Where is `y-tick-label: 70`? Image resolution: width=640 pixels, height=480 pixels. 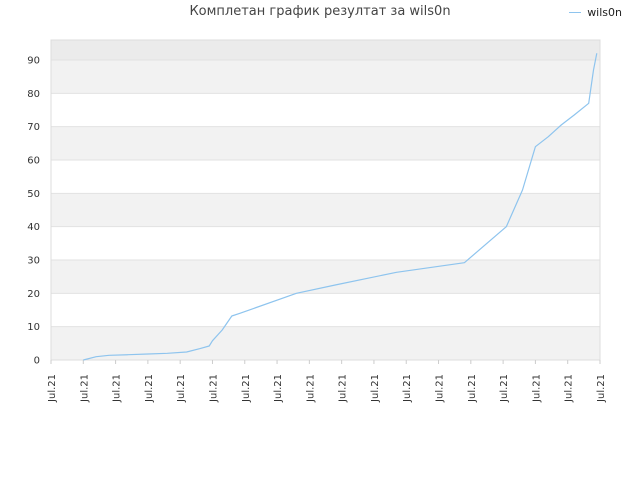 y-tick-label: 70 is located at coordinates (33, 127).